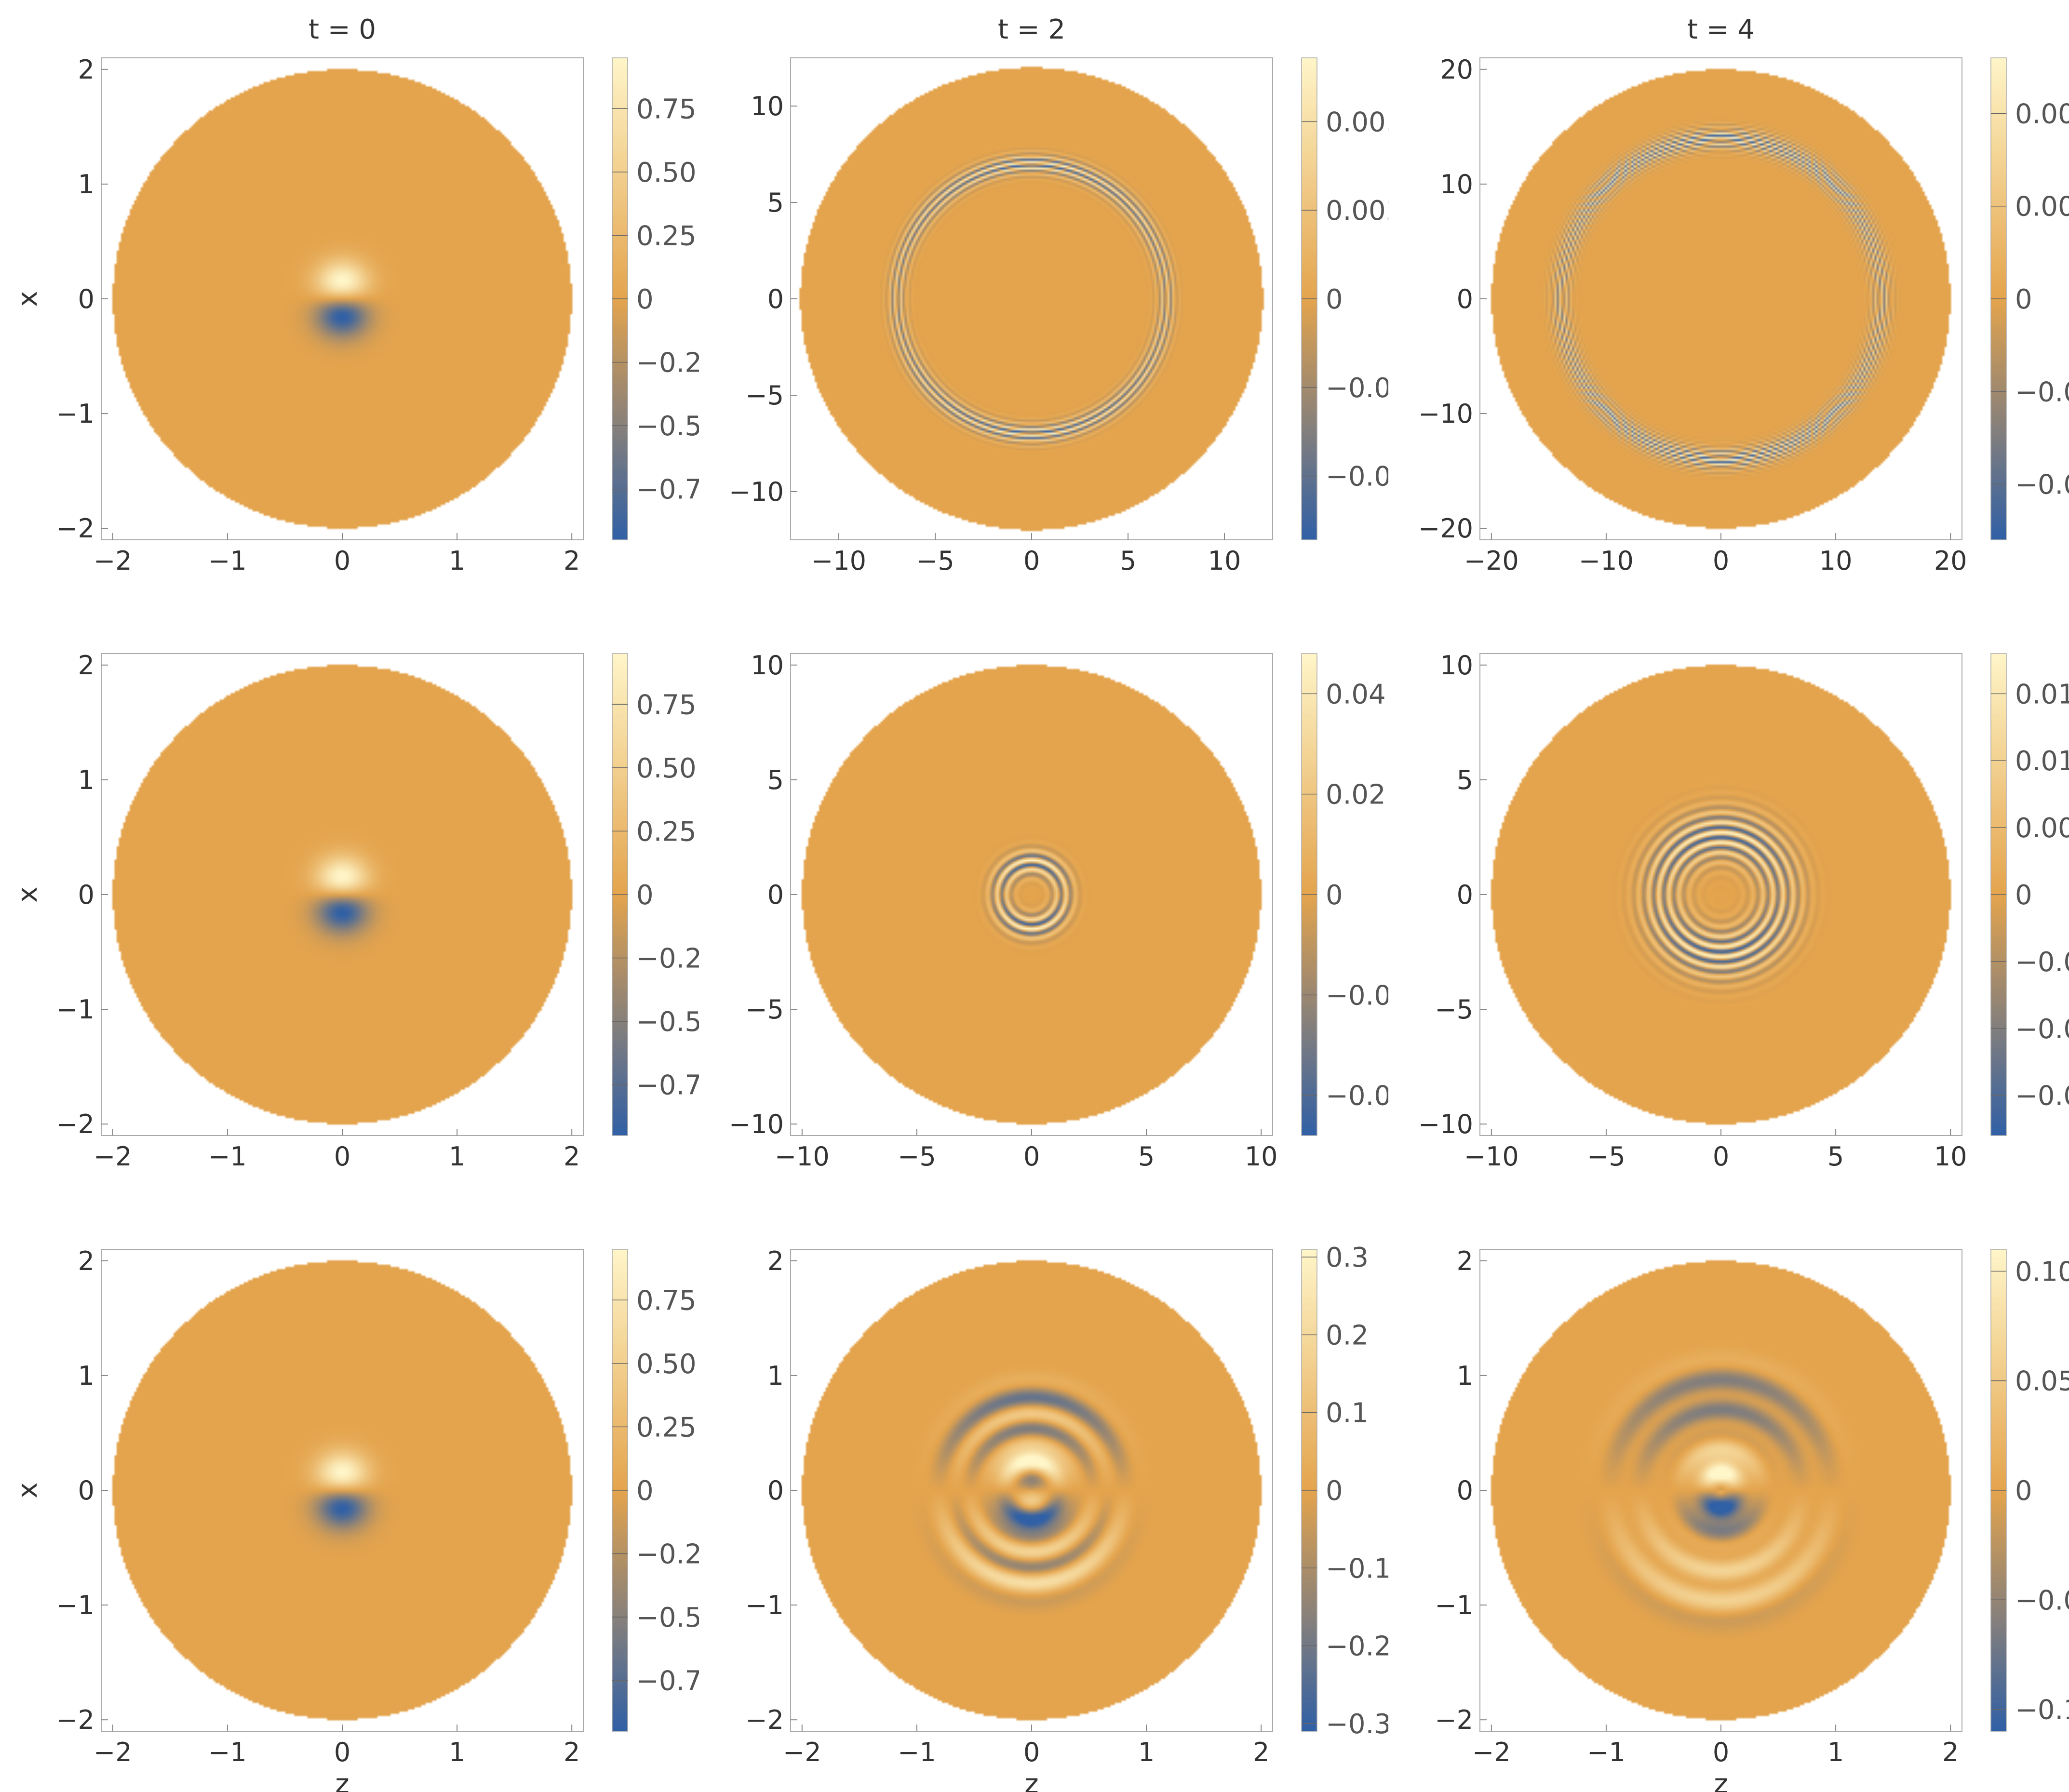 The width and height of the screenshot is (2069, 1792). I want to click on colorbar-tick-label: −0.015, so click(2042, 1096).